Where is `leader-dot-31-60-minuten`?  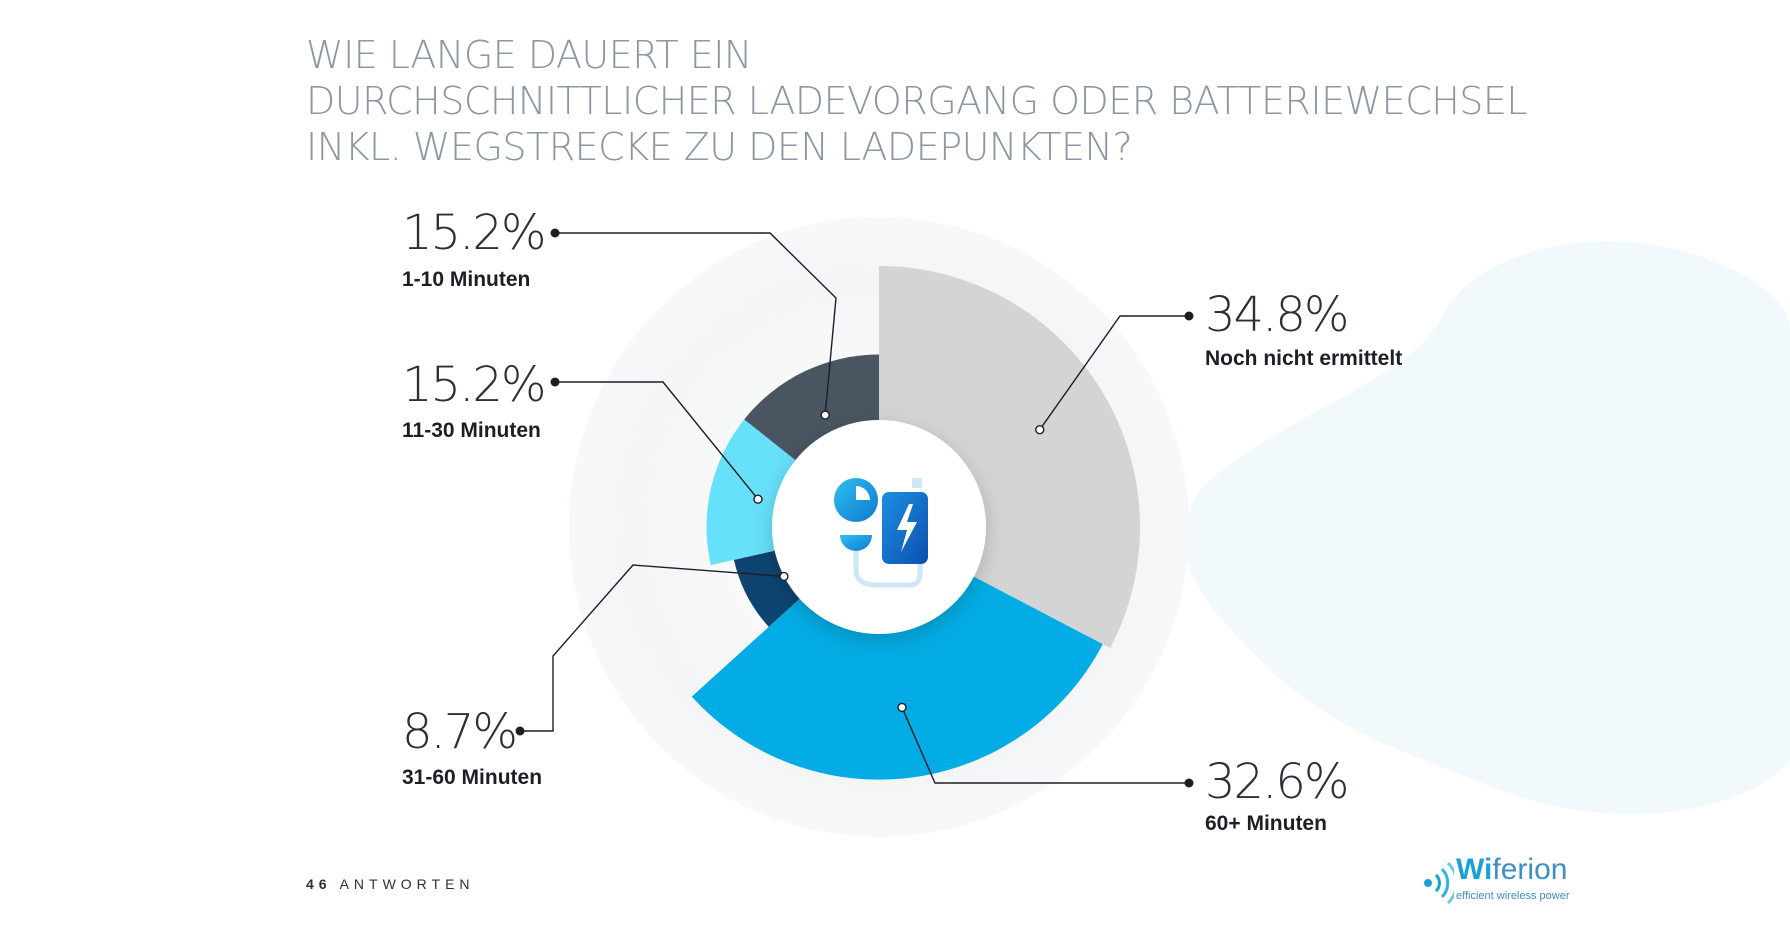 leader-dot-31-60-minuten is located at coordinates (520, 731).